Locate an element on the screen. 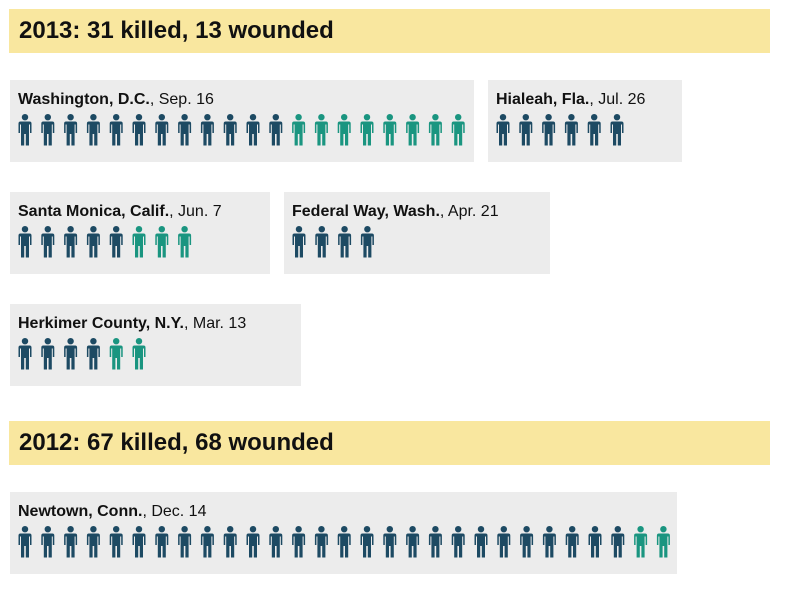  year-heading-2012: 2012: 67 killed, 68 wounded is located at coordinates (389, 443).